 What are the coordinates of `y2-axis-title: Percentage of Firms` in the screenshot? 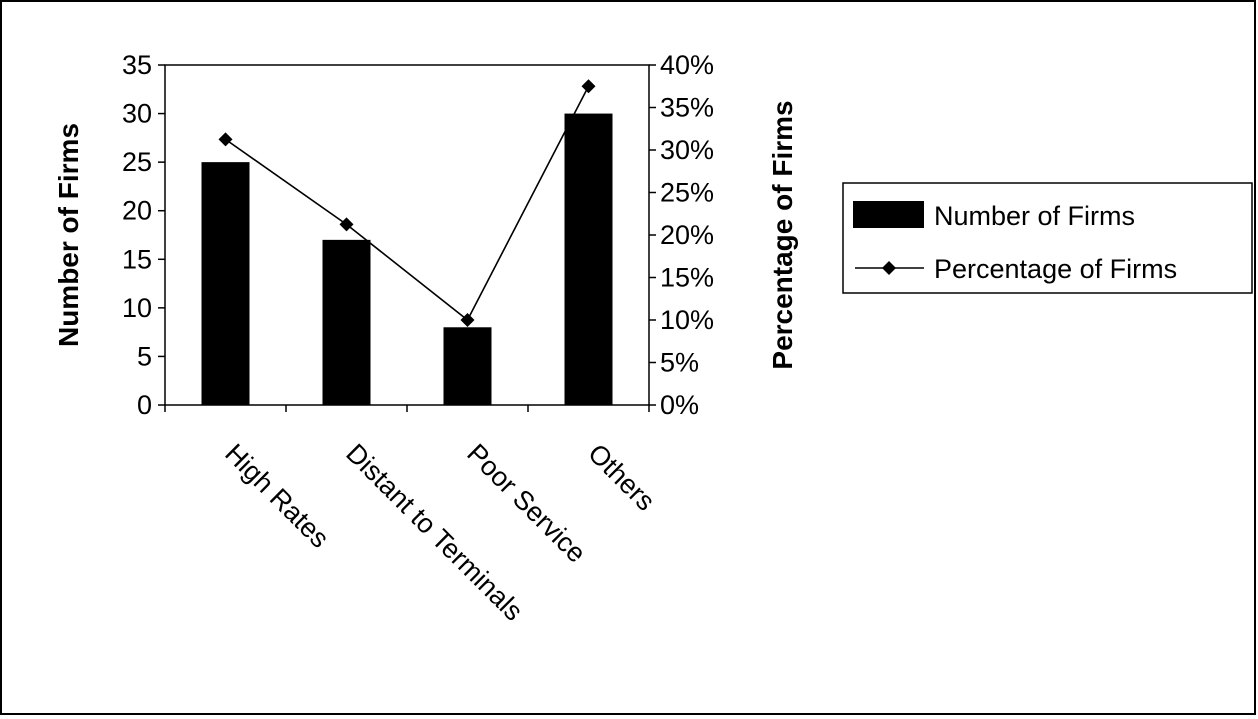 It's located at (782, 234).